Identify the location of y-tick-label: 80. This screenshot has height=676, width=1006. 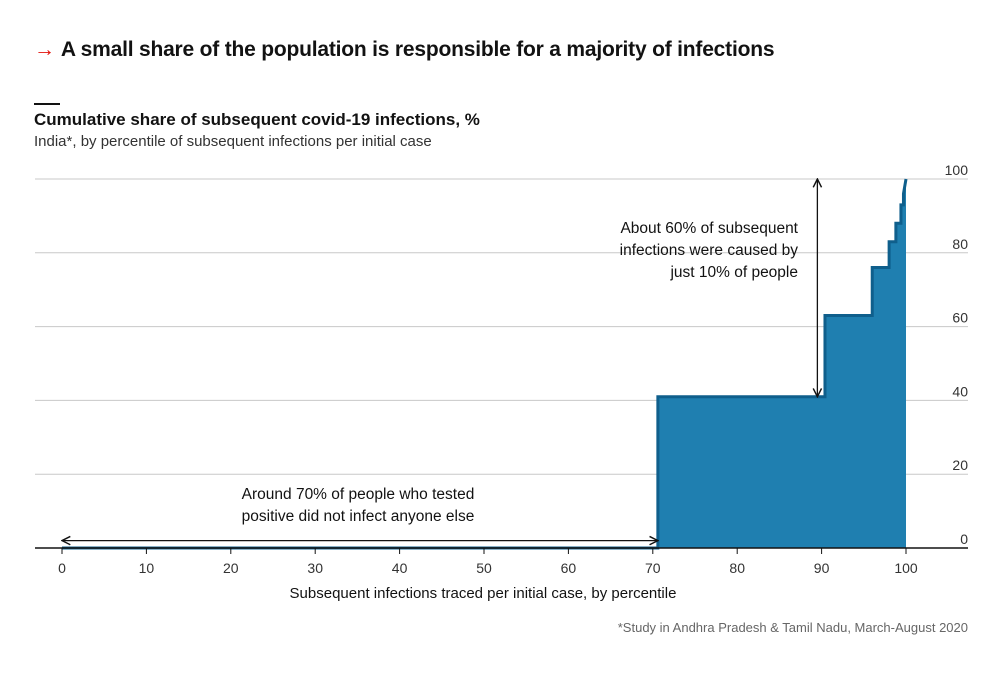
(960, 244).